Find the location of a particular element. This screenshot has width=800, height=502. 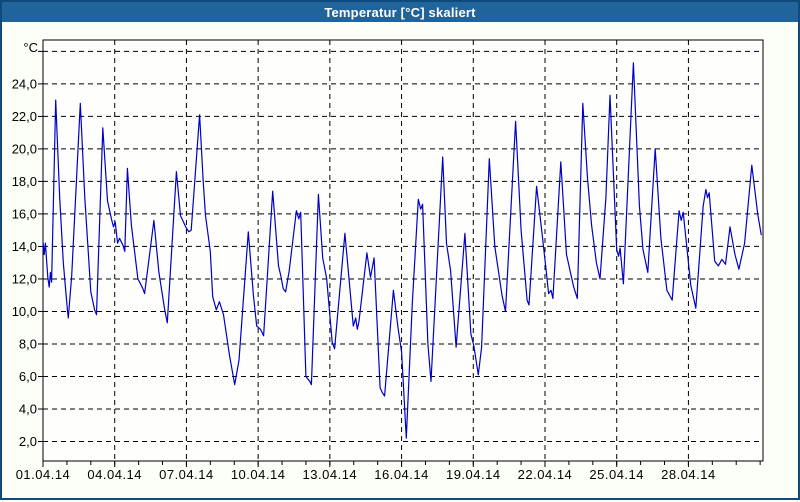

y-tick-label: 6,0 is located at coordinates (28, 376).